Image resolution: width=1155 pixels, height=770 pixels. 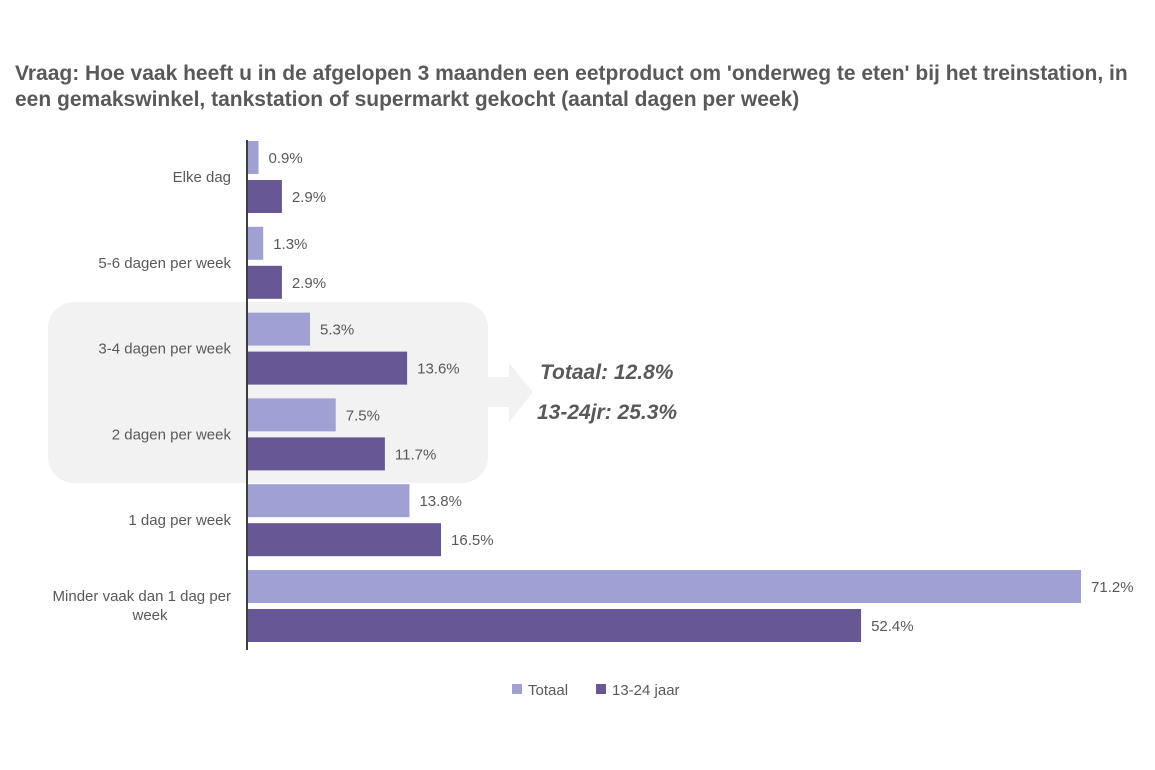 I want to click on callout-totaal: Totaal: 12.8%, so click(x=607, y=372).